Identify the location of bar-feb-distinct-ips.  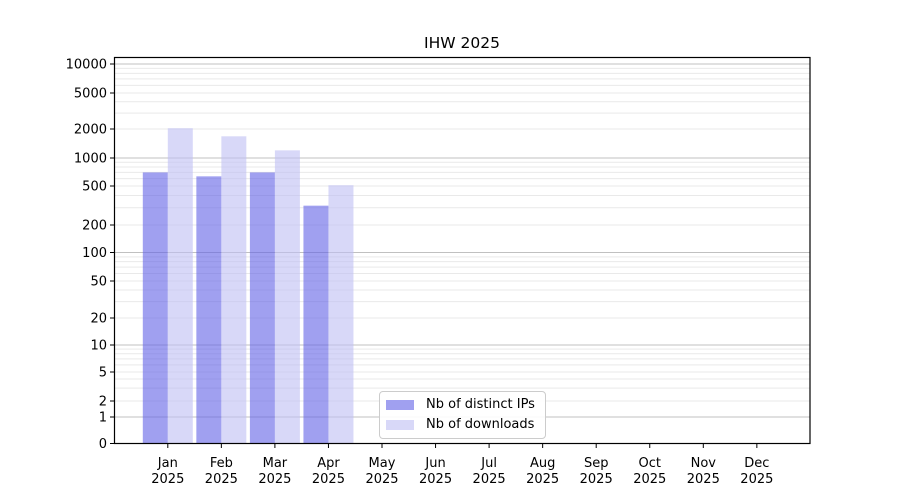
(209, 310).